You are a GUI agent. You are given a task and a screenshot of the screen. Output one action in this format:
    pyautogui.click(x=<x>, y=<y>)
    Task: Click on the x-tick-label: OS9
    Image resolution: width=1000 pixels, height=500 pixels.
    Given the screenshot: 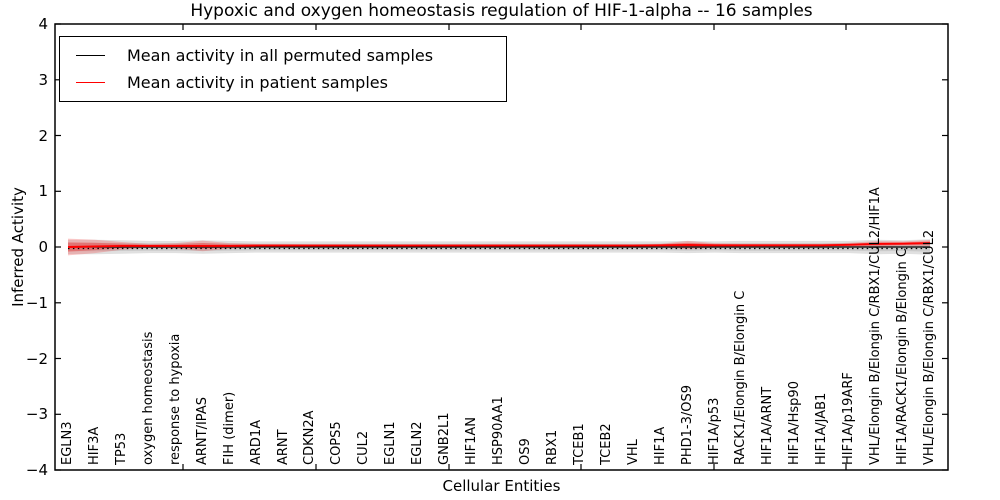 What is the action you would take?
    pyautogui.click(x=525, y=451)
    